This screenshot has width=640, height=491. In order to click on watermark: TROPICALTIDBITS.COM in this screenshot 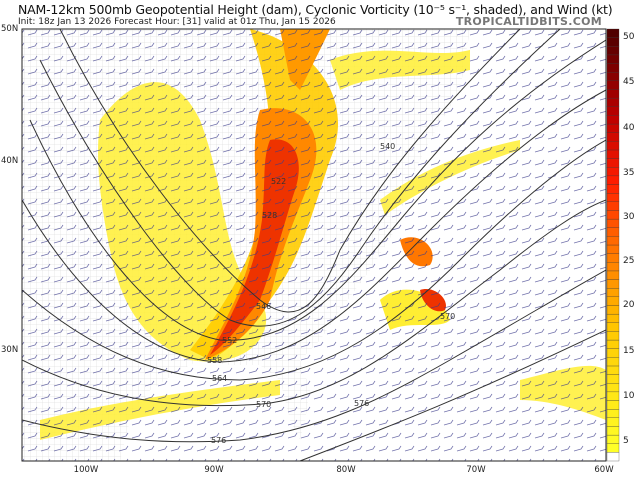, I will do `click(528, 21)`.